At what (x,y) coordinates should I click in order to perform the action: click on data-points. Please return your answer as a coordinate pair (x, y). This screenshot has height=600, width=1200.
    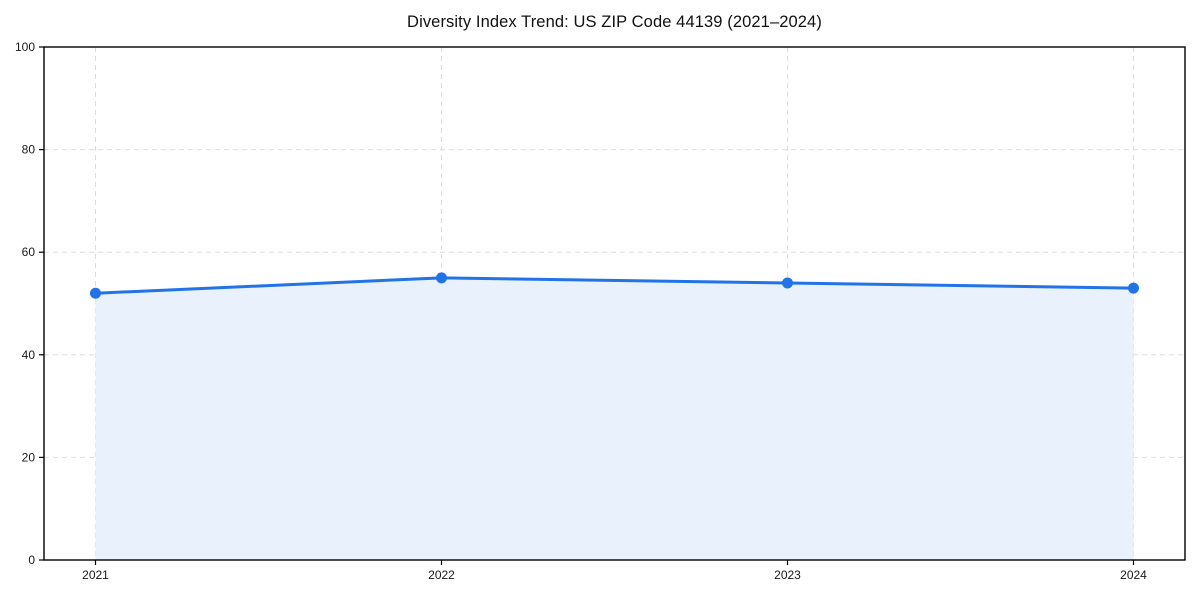
    Looking at the image, I should click on (614, 285).